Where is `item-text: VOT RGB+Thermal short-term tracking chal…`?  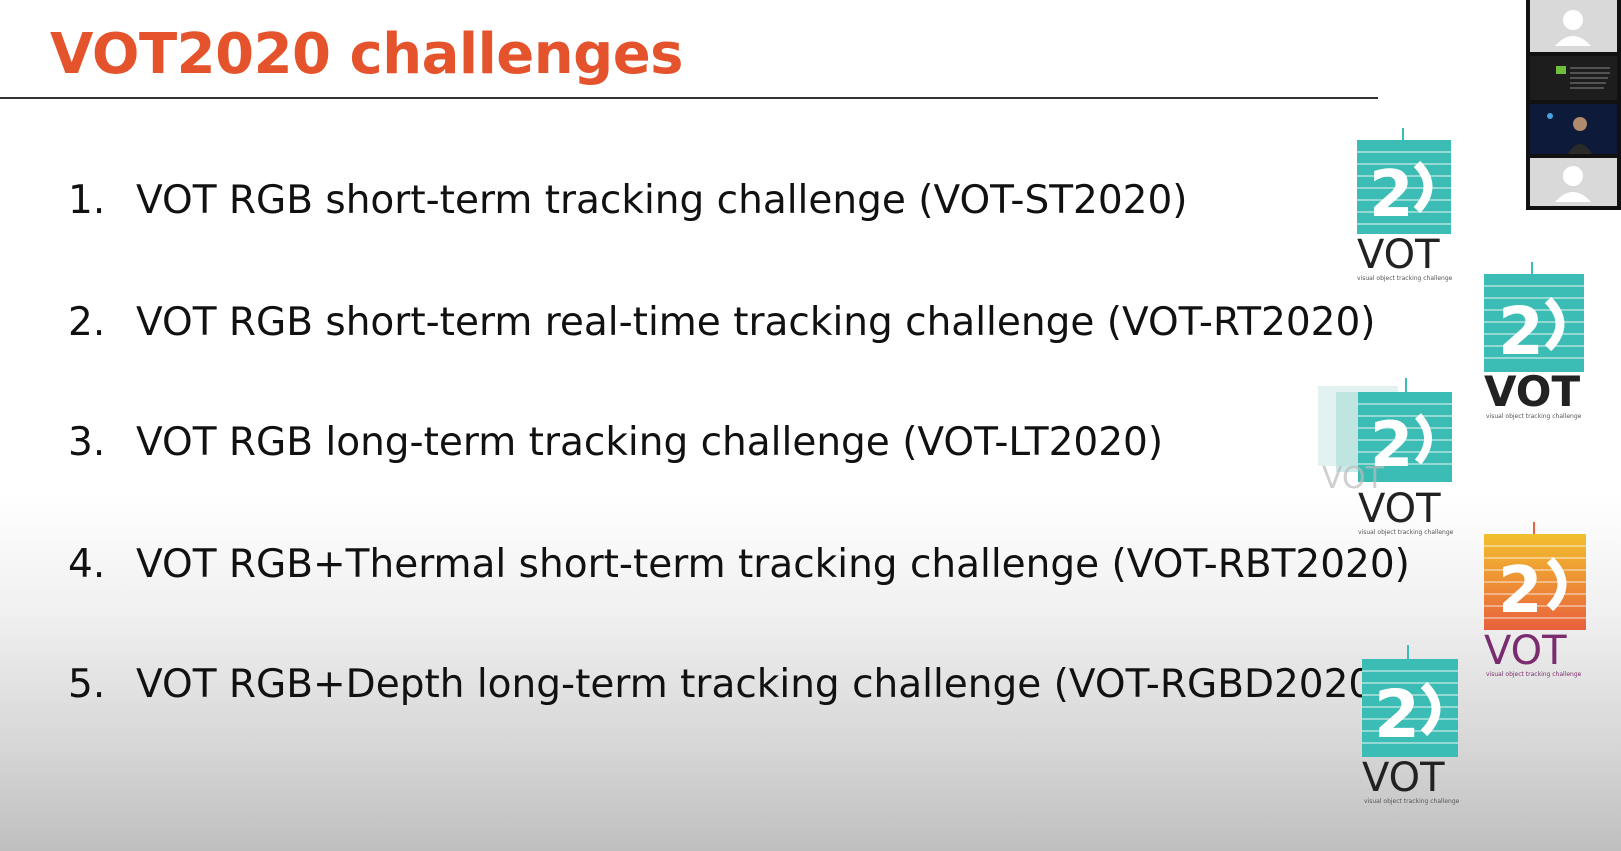 item-text: VOT RGB+Thermal short-term tracking chal… is located at coordinates (773, 564).